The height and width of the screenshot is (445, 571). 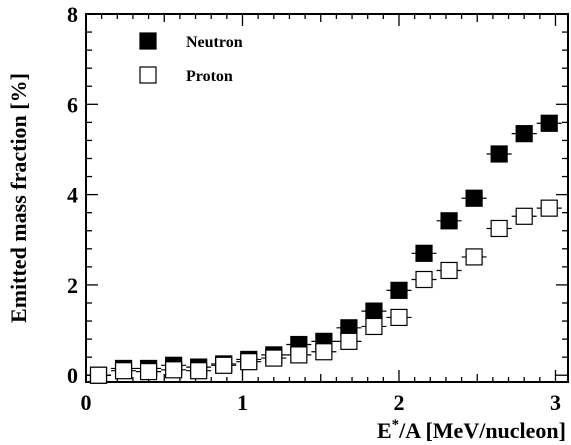 I want to click on legend-label-proton: Proton, so click(x=209, y=76).